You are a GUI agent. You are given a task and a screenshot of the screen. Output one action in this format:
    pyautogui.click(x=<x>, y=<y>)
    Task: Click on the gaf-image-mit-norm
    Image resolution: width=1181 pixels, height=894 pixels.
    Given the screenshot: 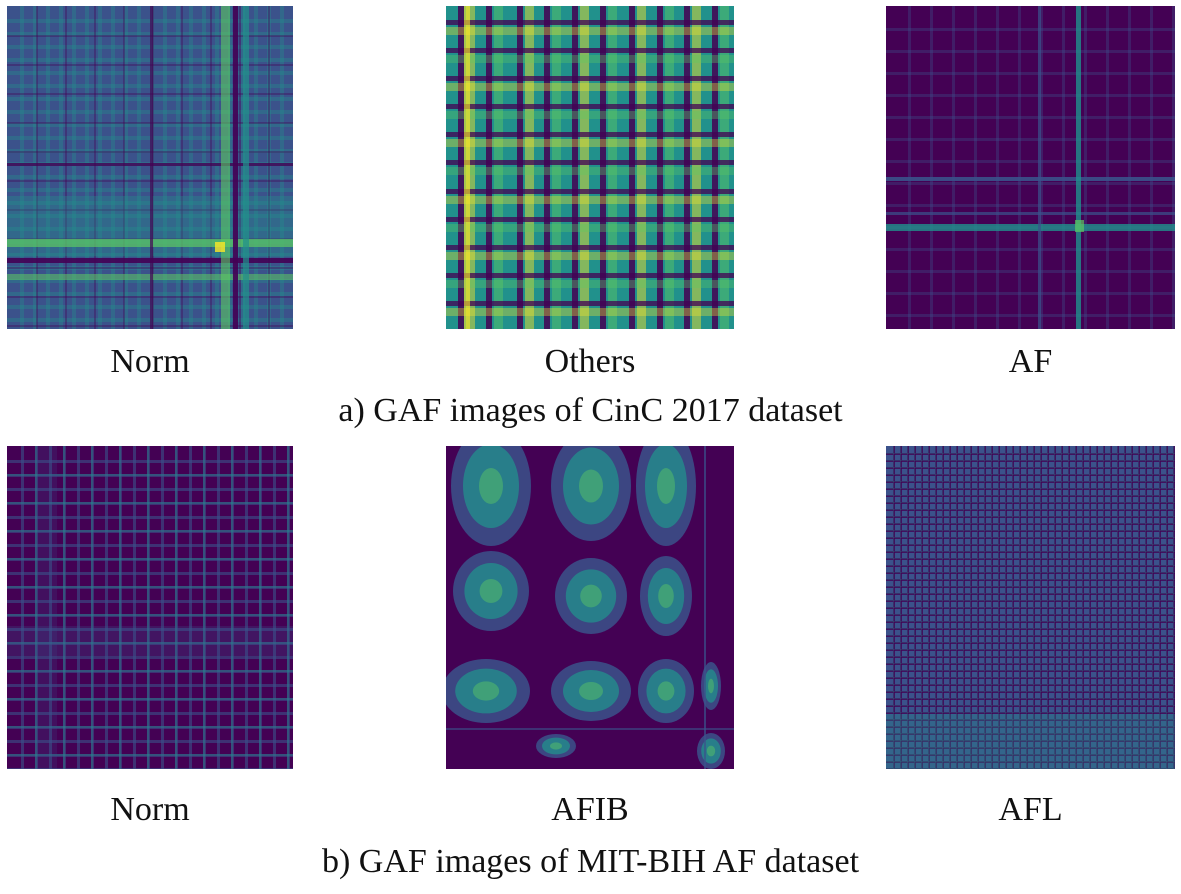 What is the action you would take?
    pyautogui.click(x=150, y=607)
    